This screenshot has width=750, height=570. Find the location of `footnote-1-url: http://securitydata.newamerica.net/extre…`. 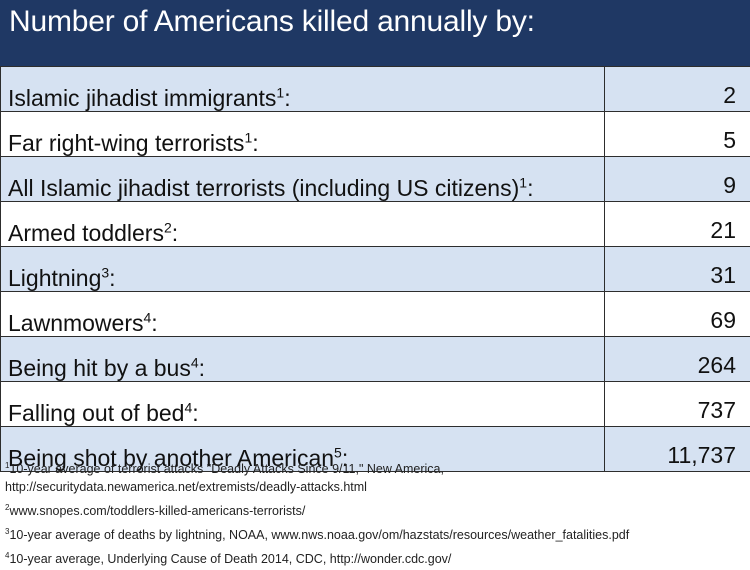

footnote-1-url: http://securitydata.newamerica.net/extre… is located at coordinates (186, 487).